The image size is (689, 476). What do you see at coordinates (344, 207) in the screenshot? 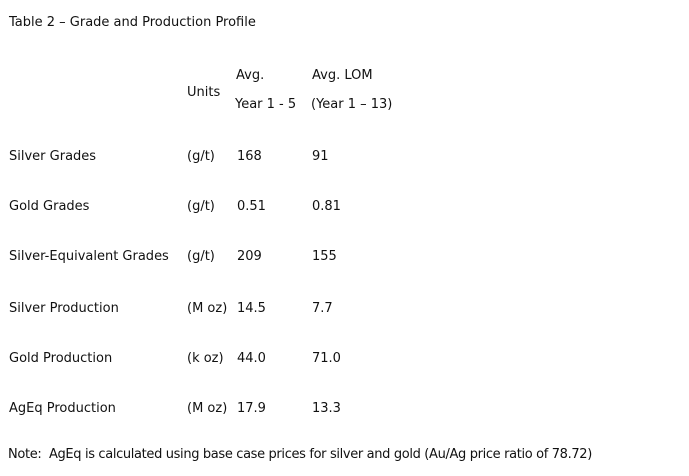
I see `table-row-gold-grades: Gold Grades (g/t) 0.51 0.81` at bounding box center [344, 207].